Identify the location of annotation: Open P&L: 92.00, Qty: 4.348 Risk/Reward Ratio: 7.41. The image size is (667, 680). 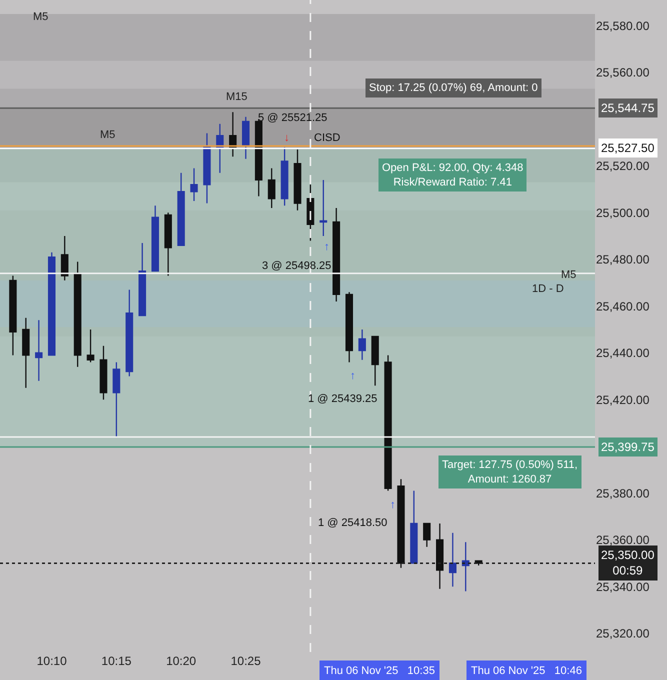
(453, 175).